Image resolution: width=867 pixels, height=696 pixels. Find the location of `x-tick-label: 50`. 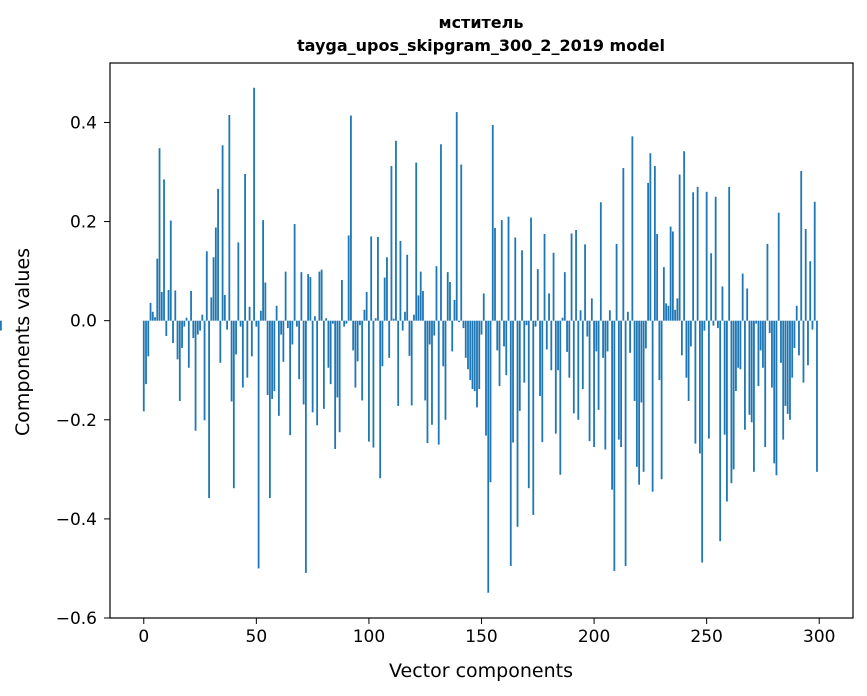

x-tick-label: 50 is located at coordinates (257, 637).